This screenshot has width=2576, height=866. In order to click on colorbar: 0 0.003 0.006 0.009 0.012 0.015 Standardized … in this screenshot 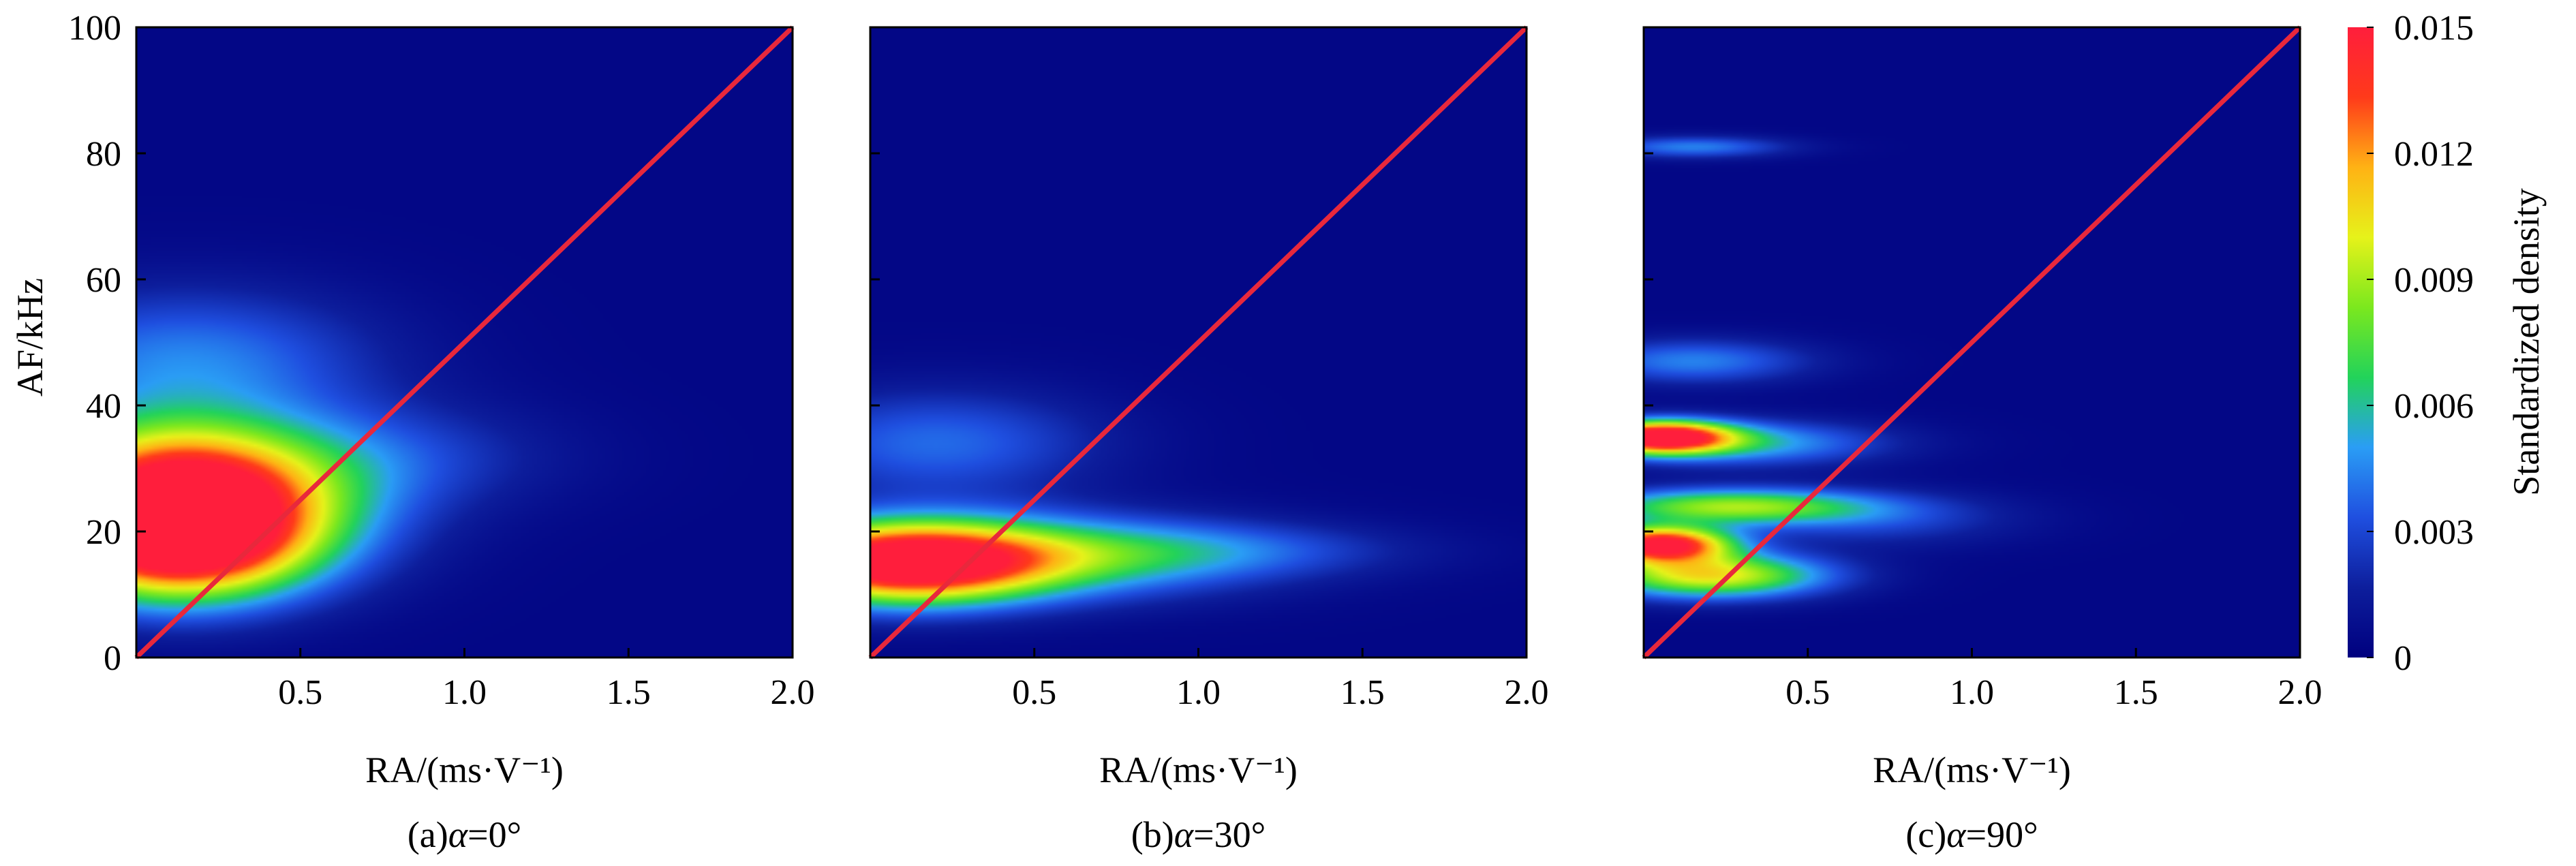, I will do `click(2447, 343)`.